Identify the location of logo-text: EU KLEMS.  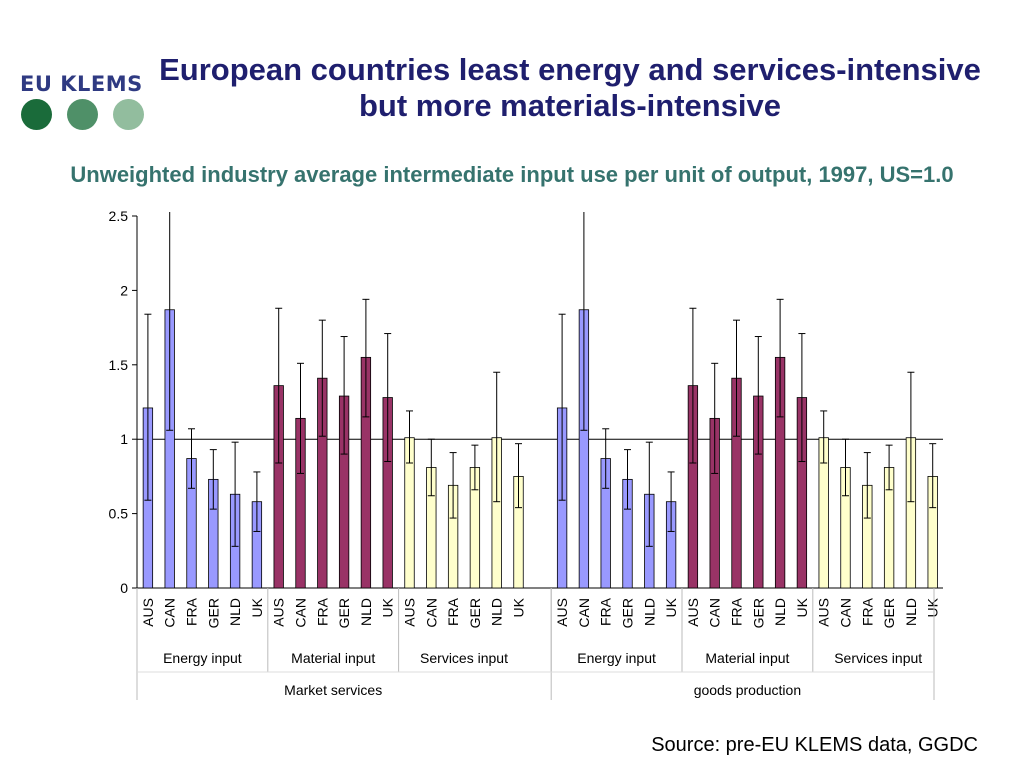
(81, 84).